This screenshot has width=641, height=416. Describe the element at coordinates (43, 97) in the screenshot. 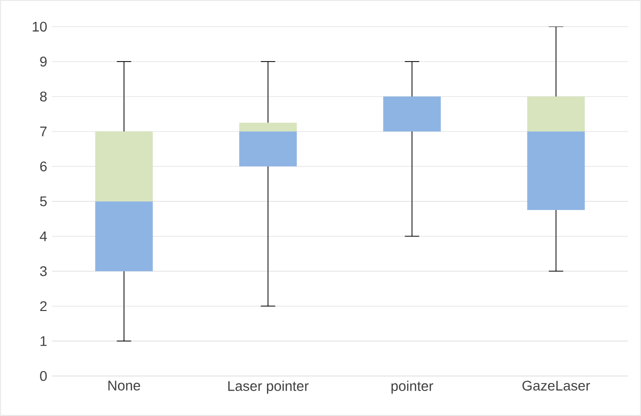

I see `y-tick-label: 8` at that location.